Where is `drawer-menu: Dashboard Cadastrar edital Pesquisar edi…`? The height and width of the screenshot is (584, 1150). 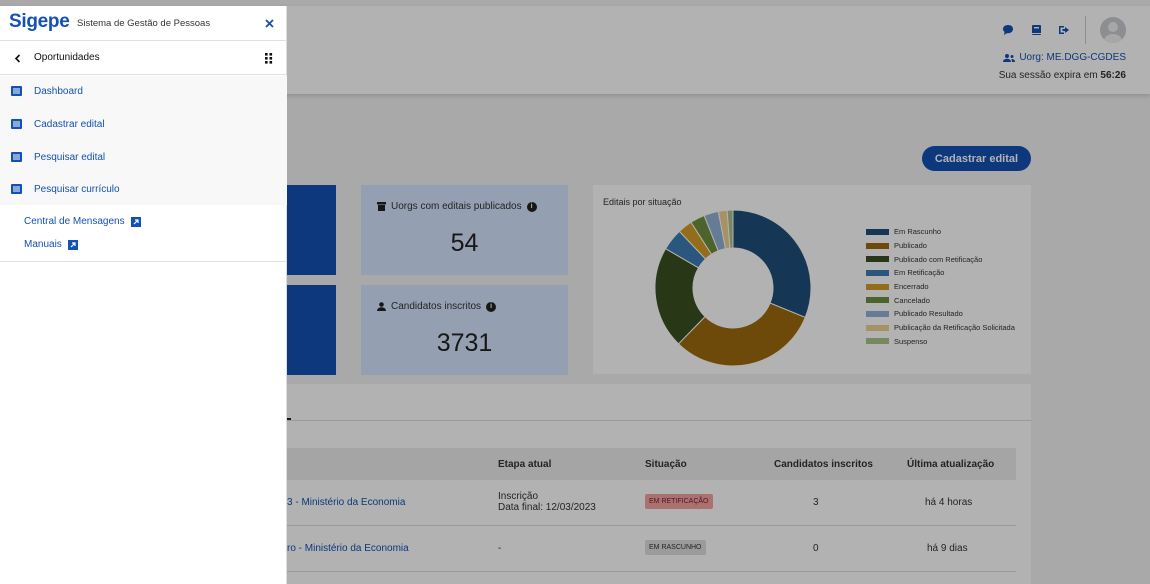
drawer-menu: Dashboard Cadastrar edital Pesquisar edi… is located at coordinates (143, 140).